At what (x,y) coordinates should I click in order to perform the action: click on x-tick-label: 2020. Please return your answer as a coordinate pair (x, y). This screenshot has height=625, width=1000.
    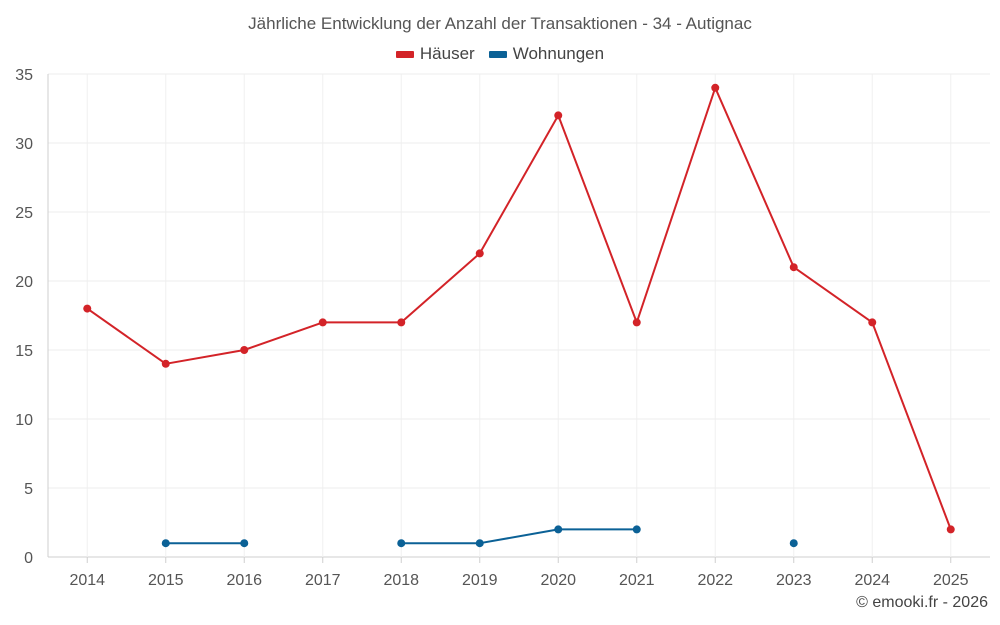
    Looking at the image, I should click on (558, 580).